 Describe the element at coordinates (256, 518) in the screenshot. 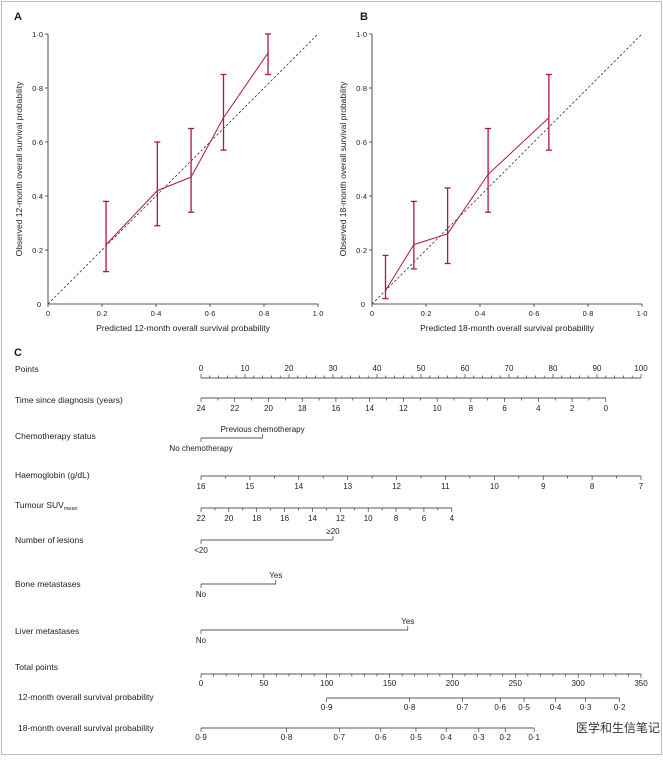

I see `nomogram-tick-label: 18` at that location.